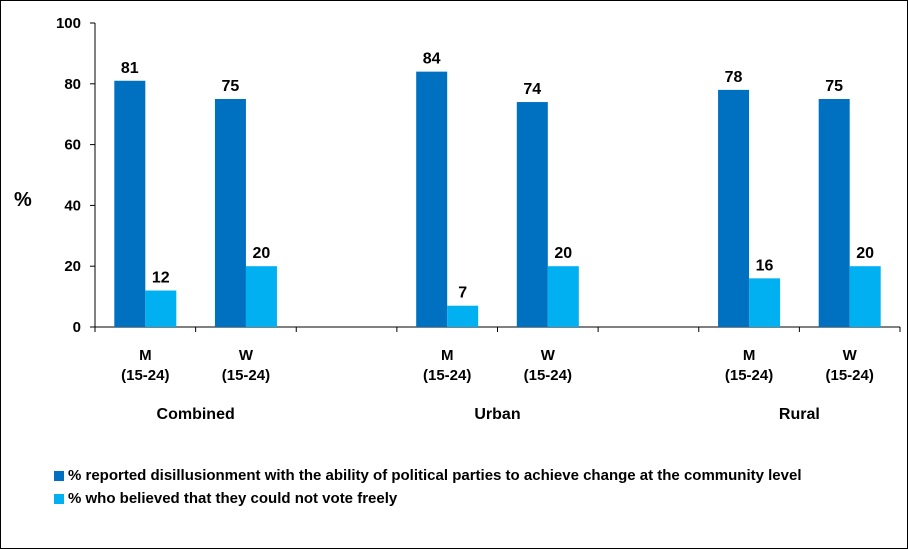  Describe the element at coordinates (130, 68) in the screenshot. I see `data-label: 81` at that location.